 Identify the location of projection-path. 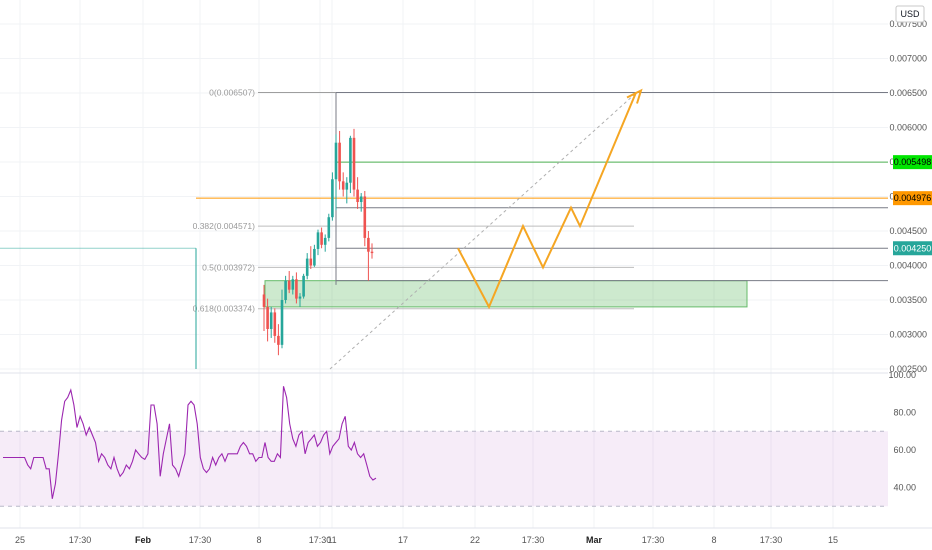
(550, 199).